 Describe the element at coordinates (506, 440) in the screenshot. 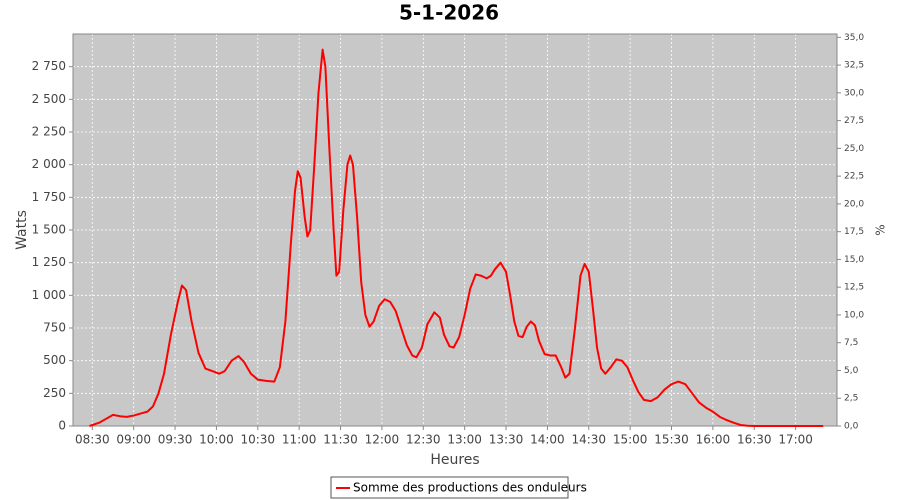

I see `x-tick-label: 13:30` at that location.